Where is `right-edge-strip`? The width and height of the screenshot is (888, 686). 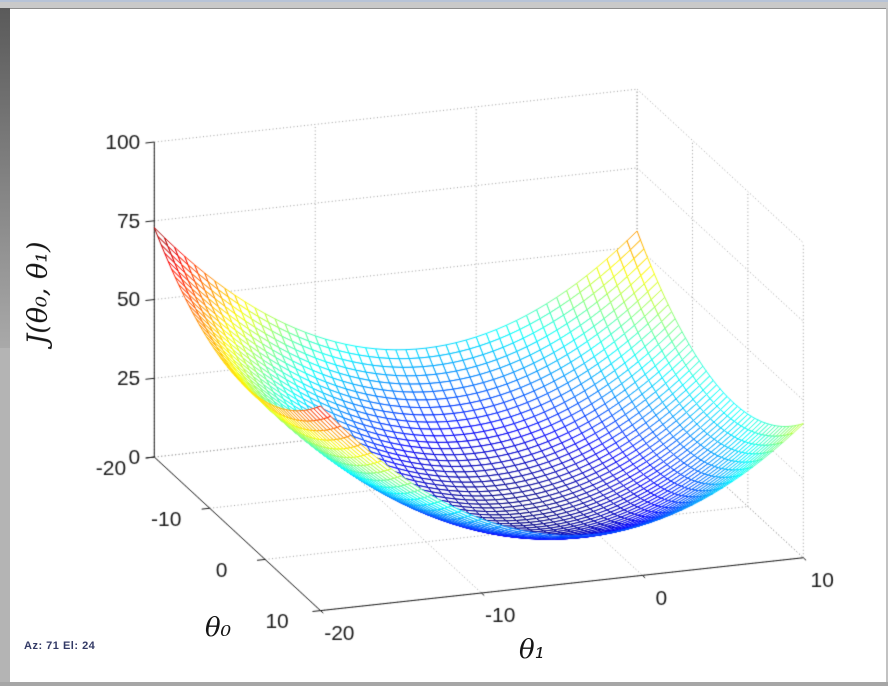
right-edge-strip is located at coordinates (887, 345).